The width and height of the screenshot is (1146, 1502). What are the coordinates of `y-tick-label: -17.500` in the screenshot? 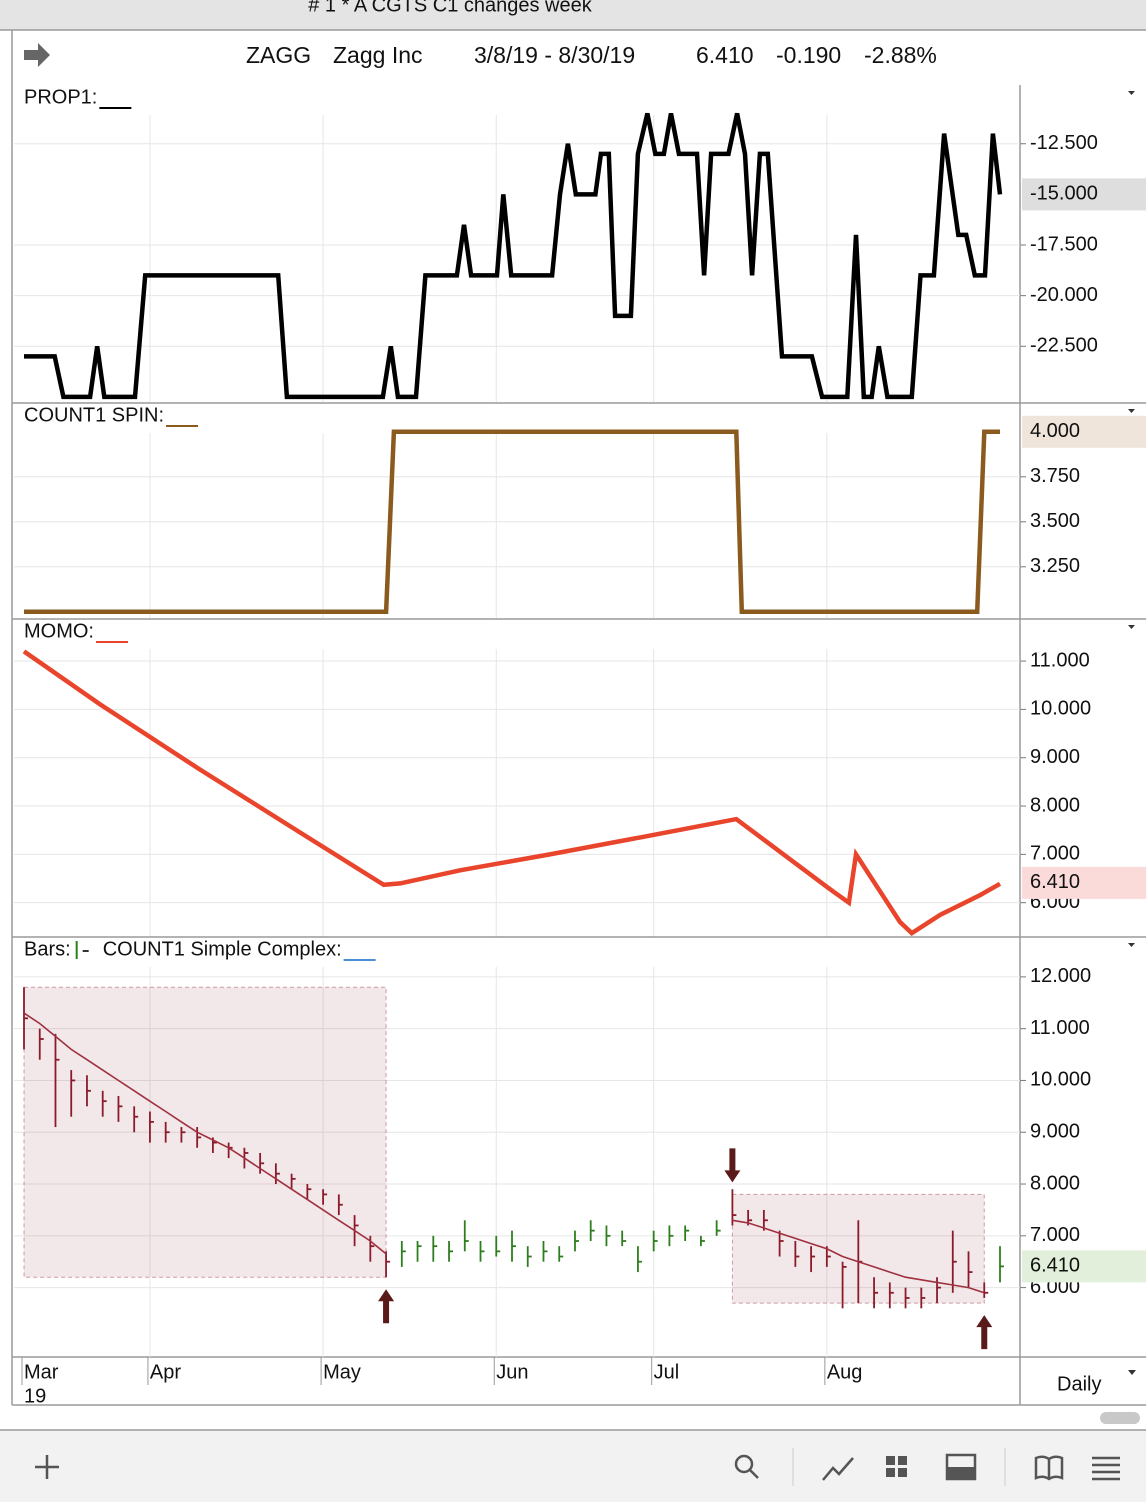 It's located at (1064, 244).